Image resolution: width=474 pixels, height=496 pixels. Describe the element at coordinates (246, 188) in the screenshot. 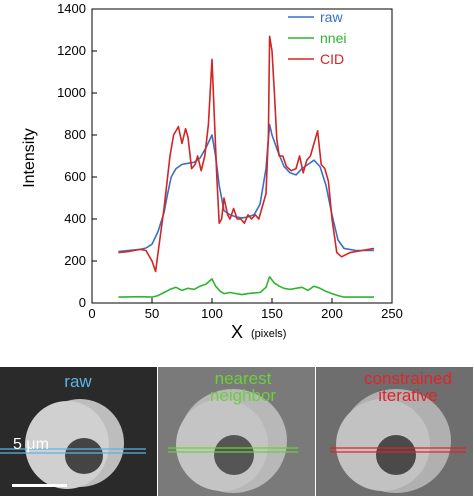

I see `series-line-raw` at that location.